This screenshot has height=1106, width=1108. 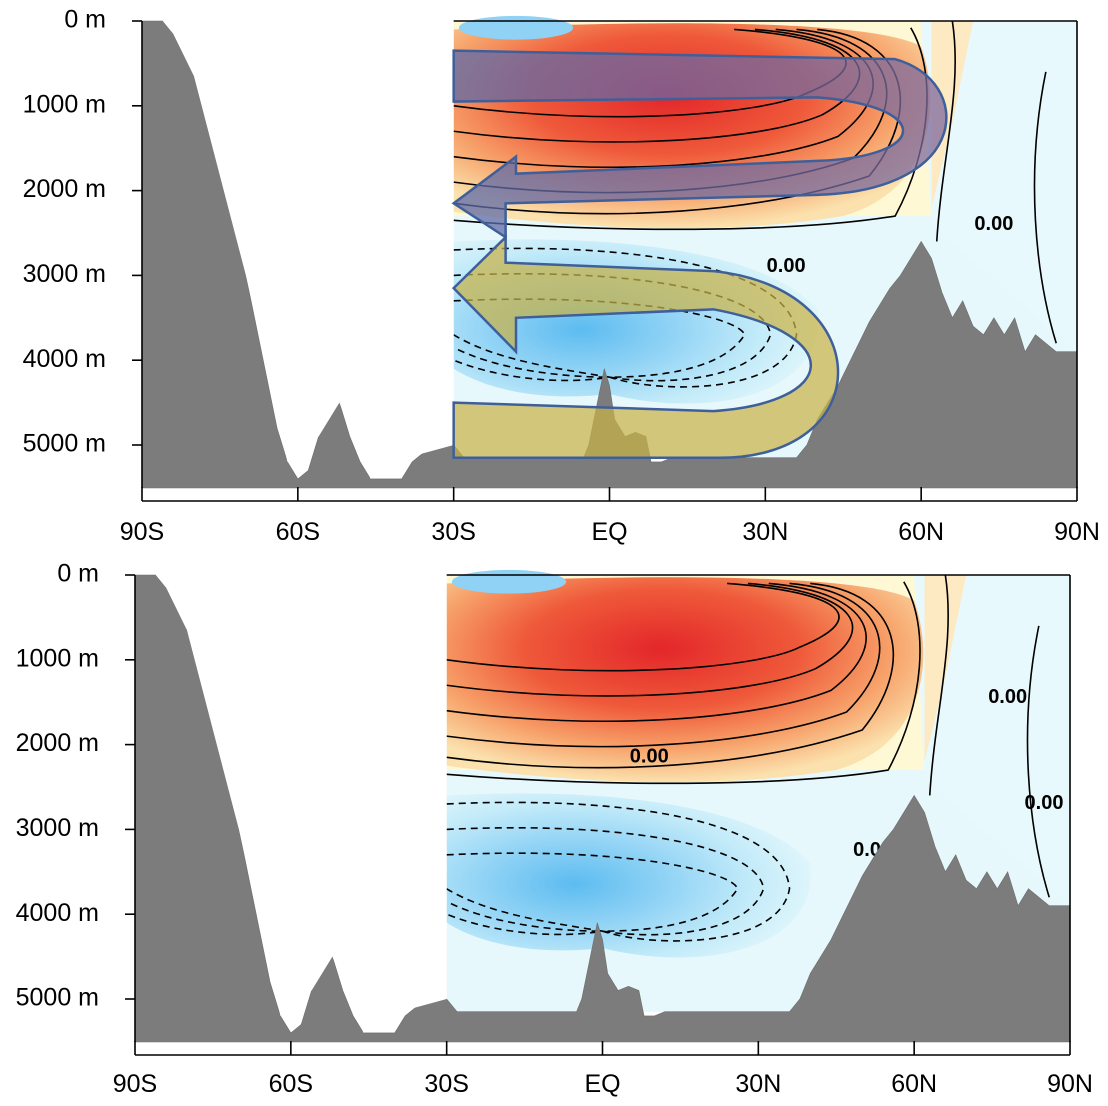 I want to click on upper-cell-arrow, so click(x=699, y=144).